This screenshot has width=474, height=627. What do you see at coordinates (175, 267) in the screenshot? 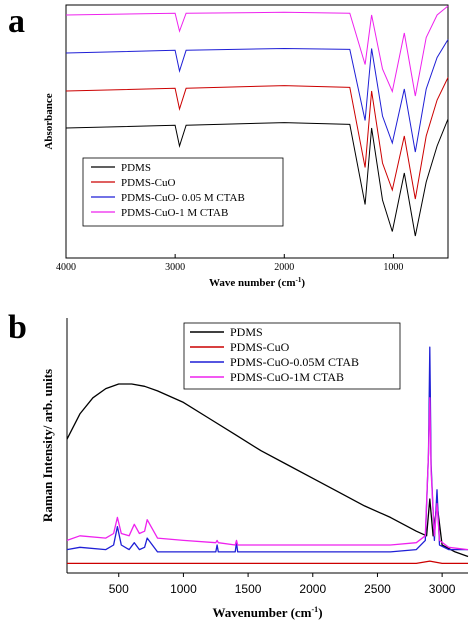
I see `x-tick-label-a: 3000` at bounding box center [175, 267].